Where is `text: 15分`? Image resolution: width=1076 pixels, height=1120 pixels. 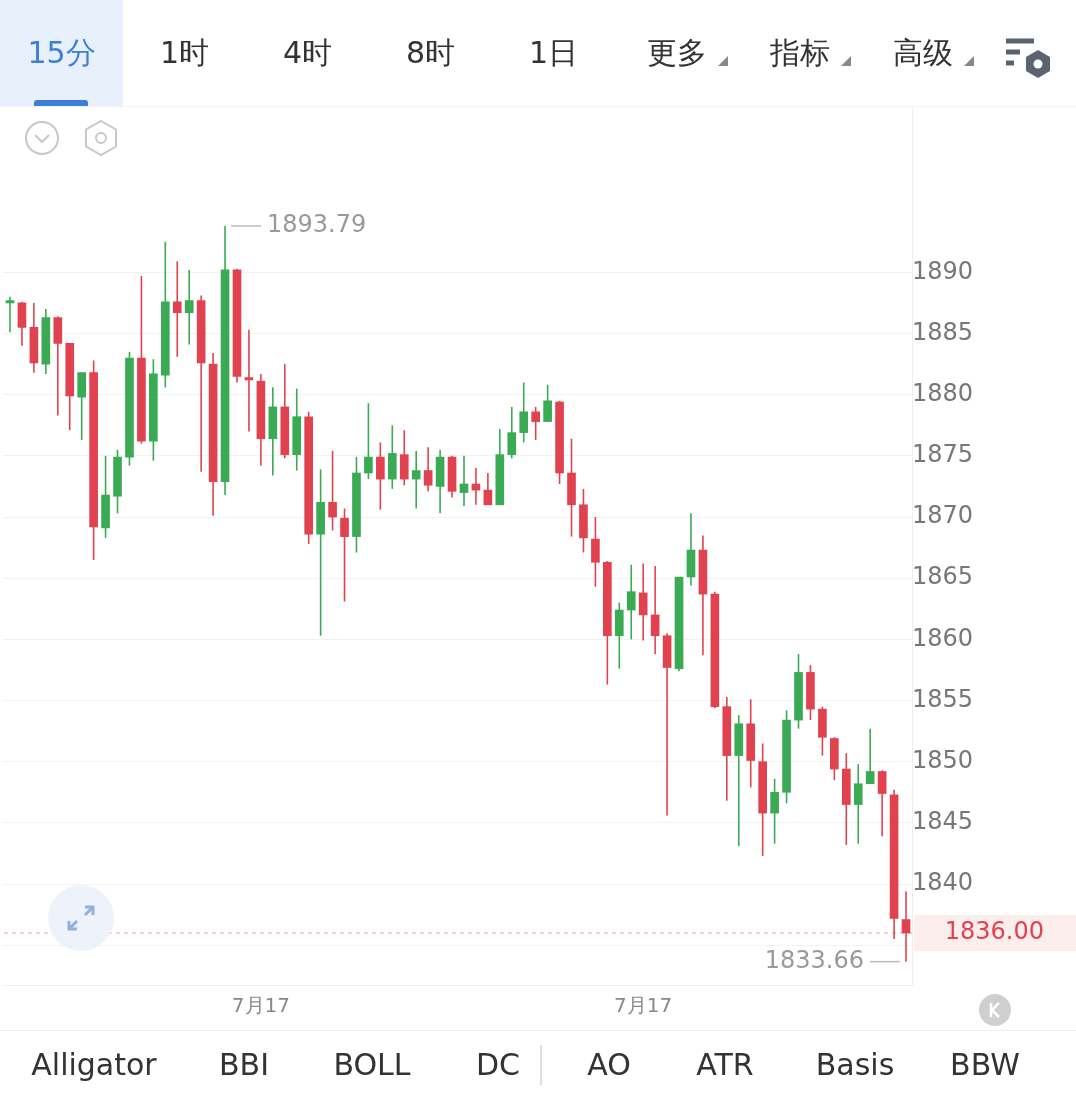
text: 15分 is located at coordinates (61, 52).